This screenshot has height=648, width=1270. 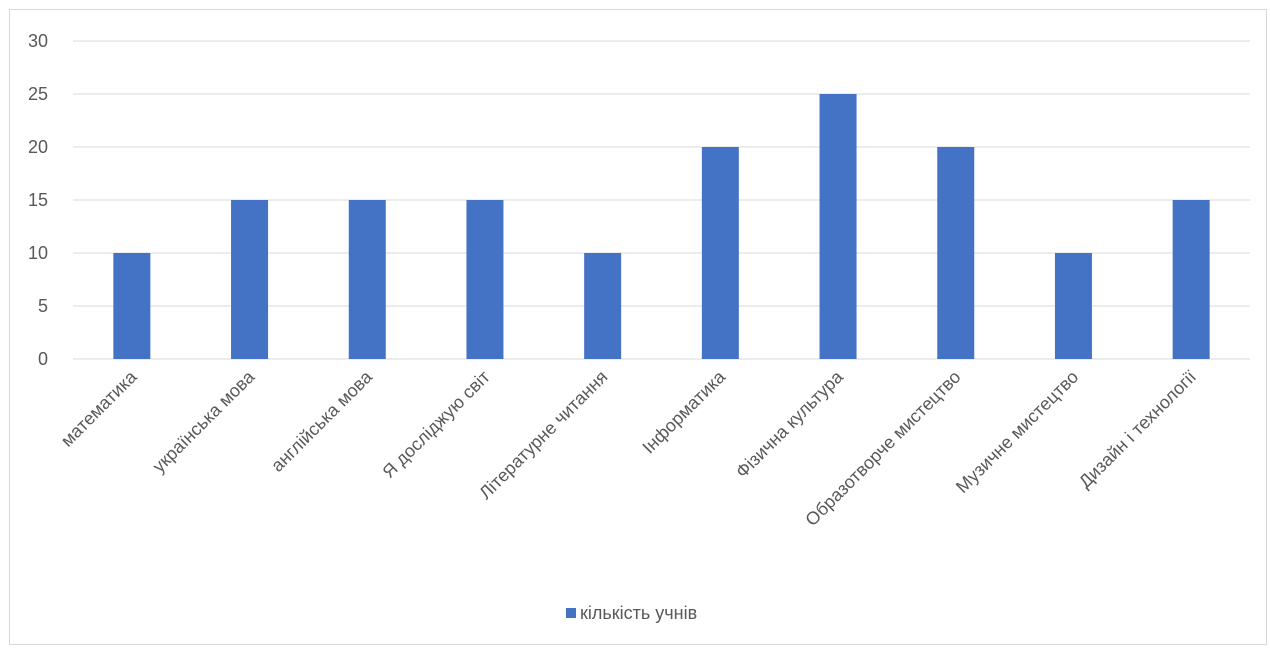 I want to click on x-category-label: математика, so click(x=99, y=408).